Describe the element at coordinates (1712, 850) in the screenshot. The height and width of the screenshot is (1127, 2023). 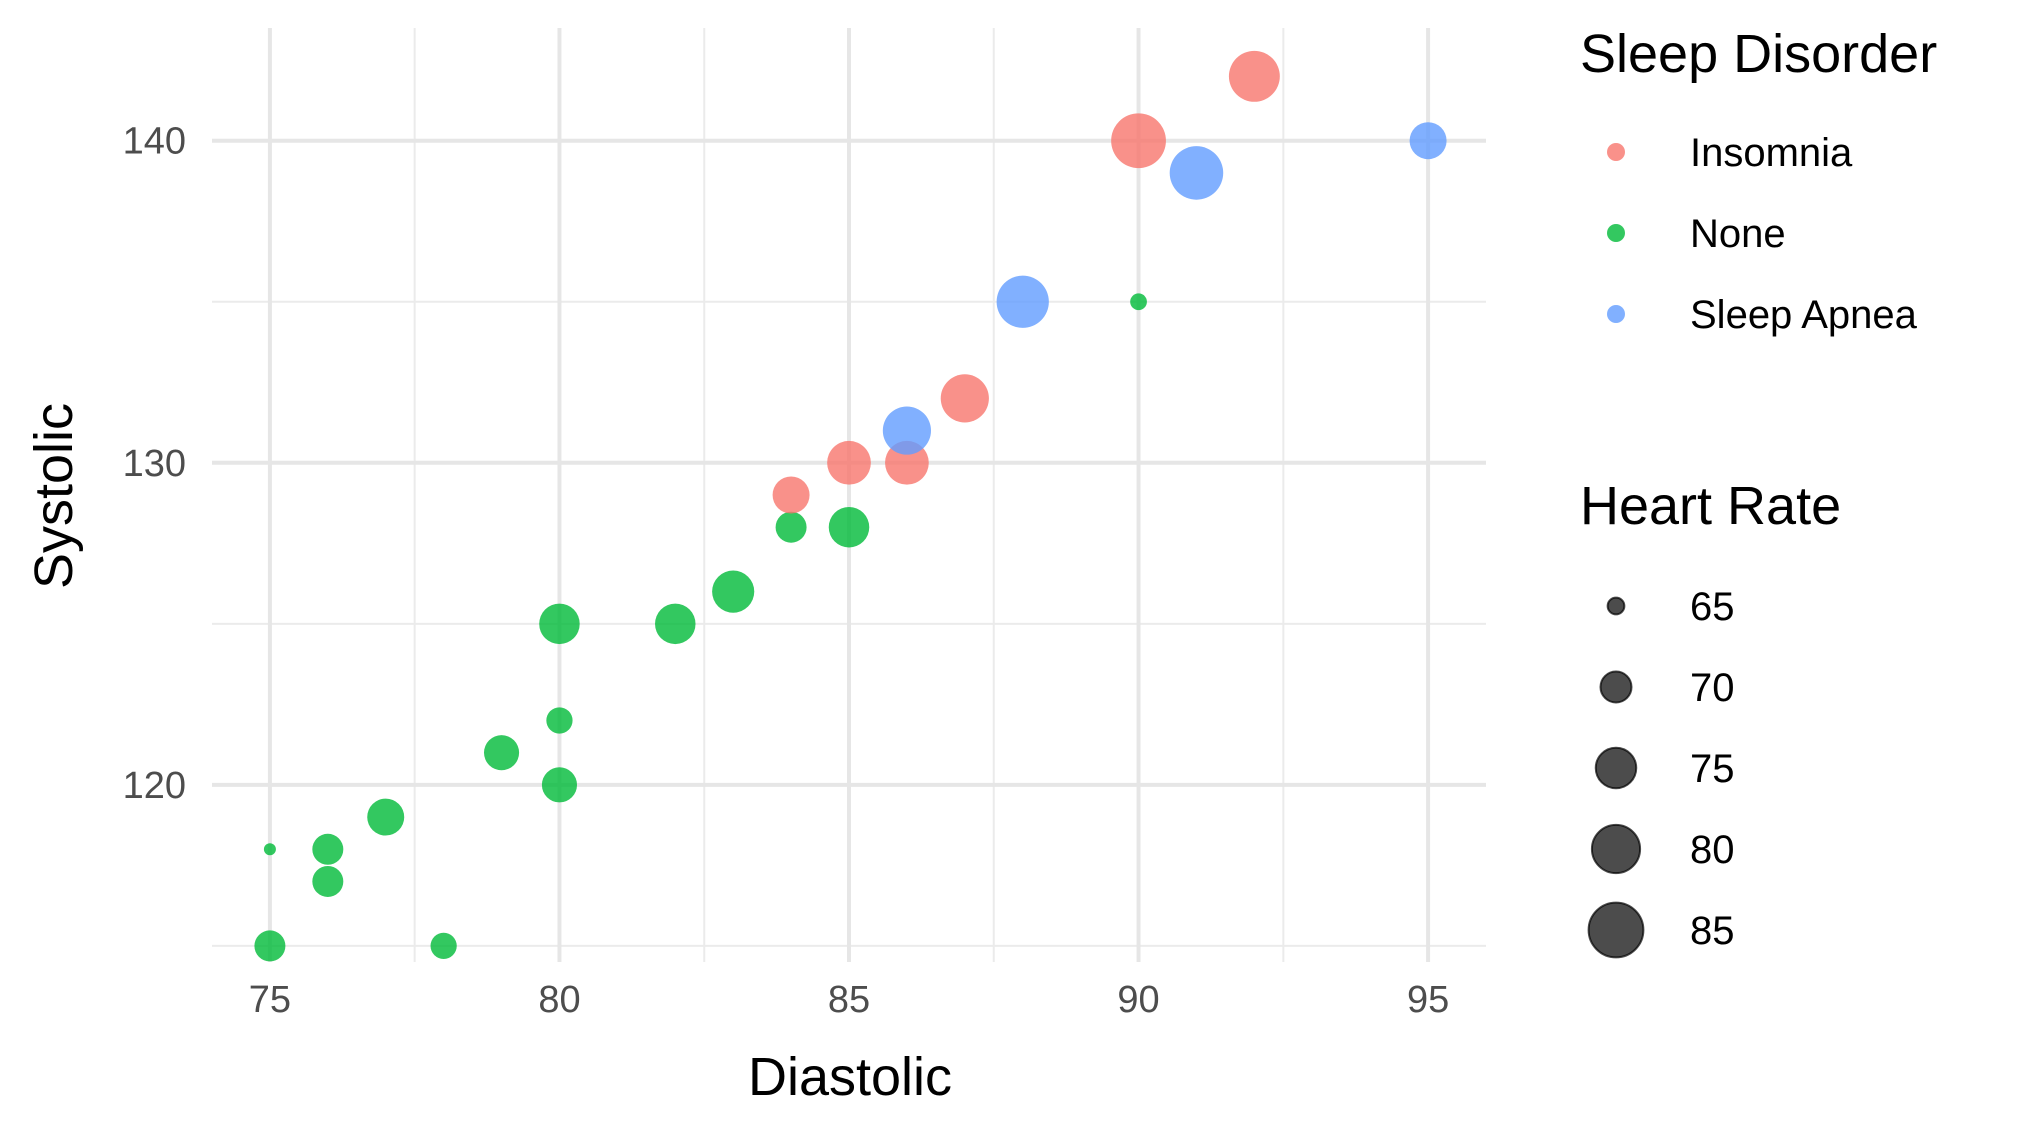
I see `size-legend-label: 80` at that location.